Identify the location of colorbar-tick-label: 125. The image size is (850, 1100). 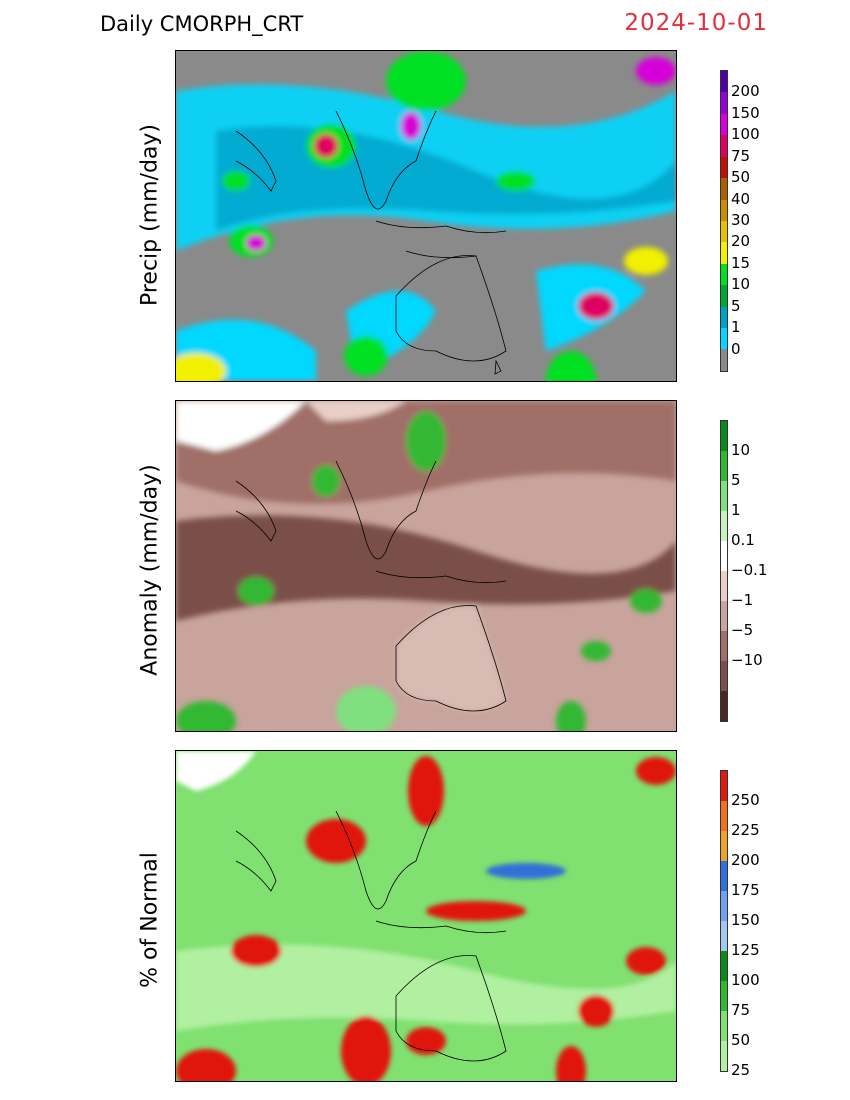
(745, 950).